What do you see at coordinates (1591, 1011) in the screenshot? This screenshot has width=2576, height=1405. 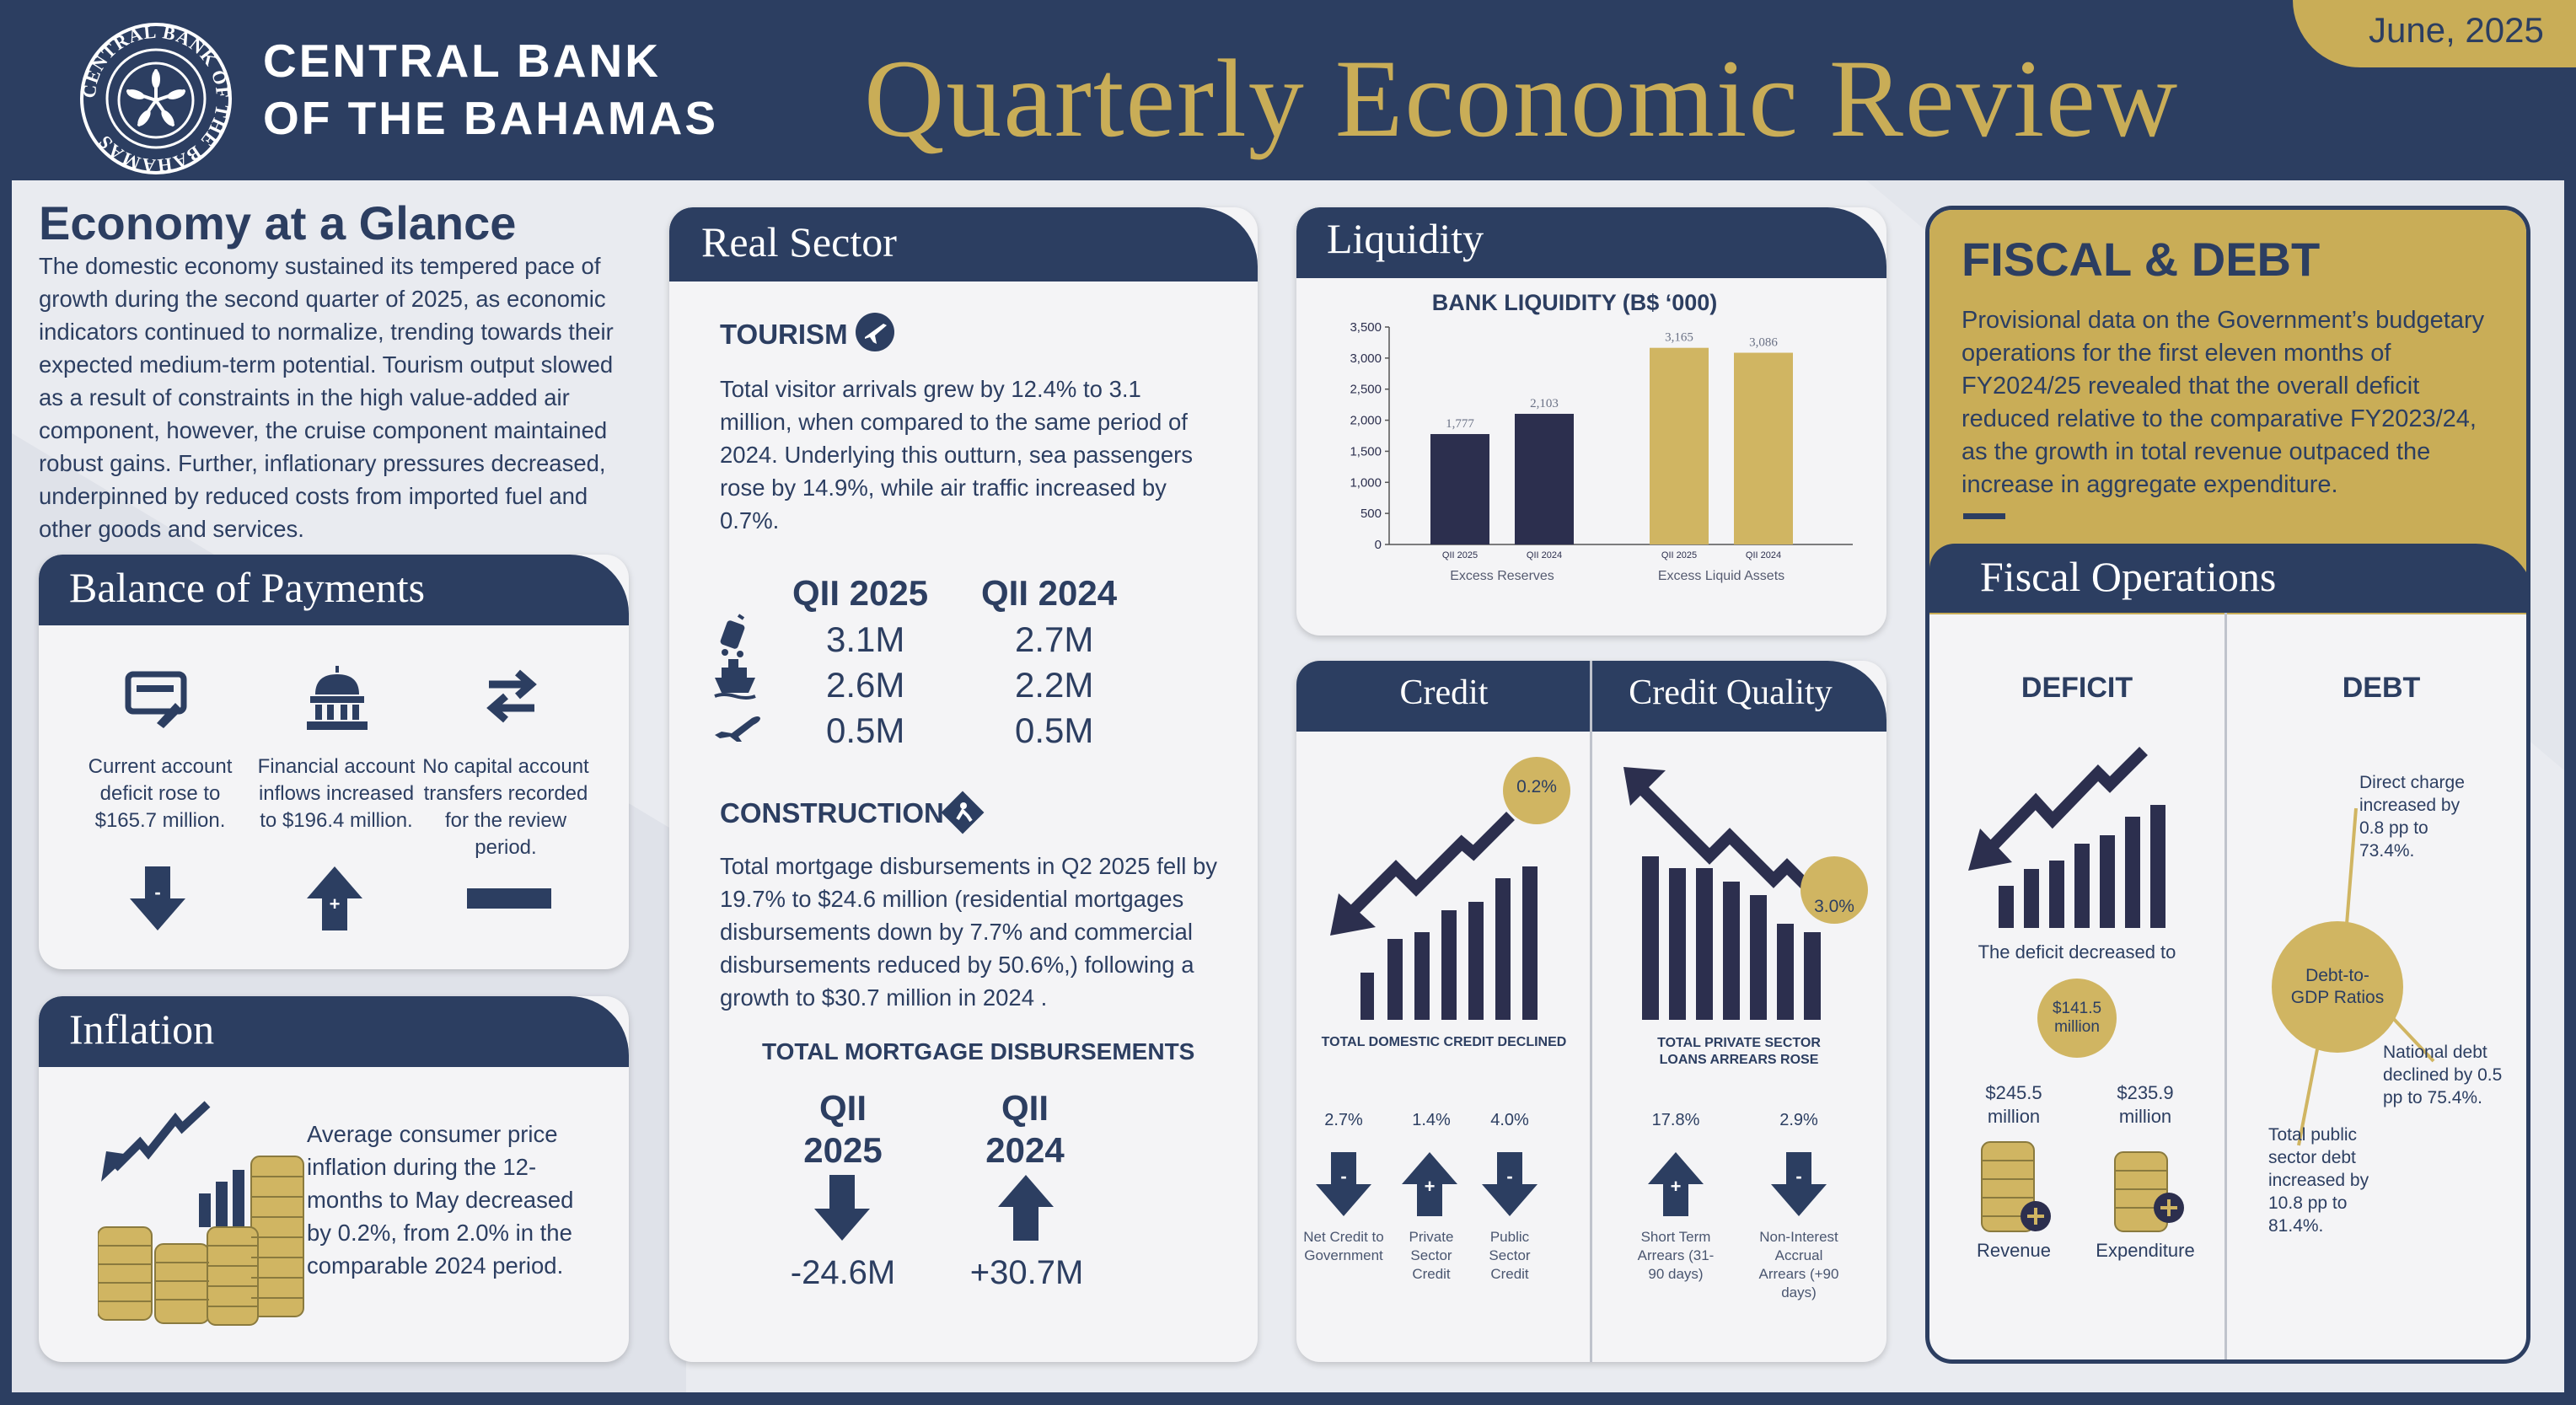 I see `credit-divider` at bounding box center [1591, 1011].